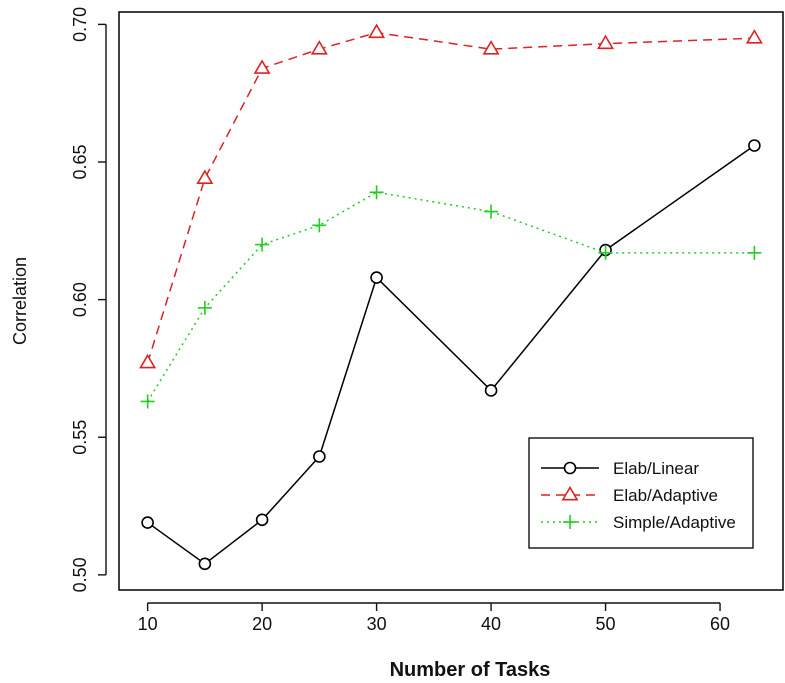  Describe the element at coordinates (80, 299) in the screenshot. I see `y-tick-label: 0.60` at that location.